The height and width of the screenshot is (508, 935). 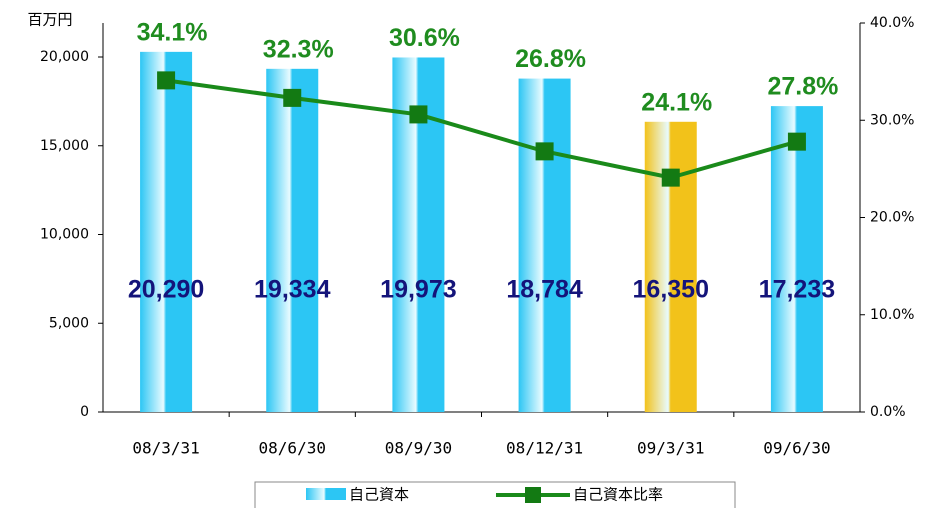 I want to click on y-tick-label: 15,000, so click(x=64, y=146).